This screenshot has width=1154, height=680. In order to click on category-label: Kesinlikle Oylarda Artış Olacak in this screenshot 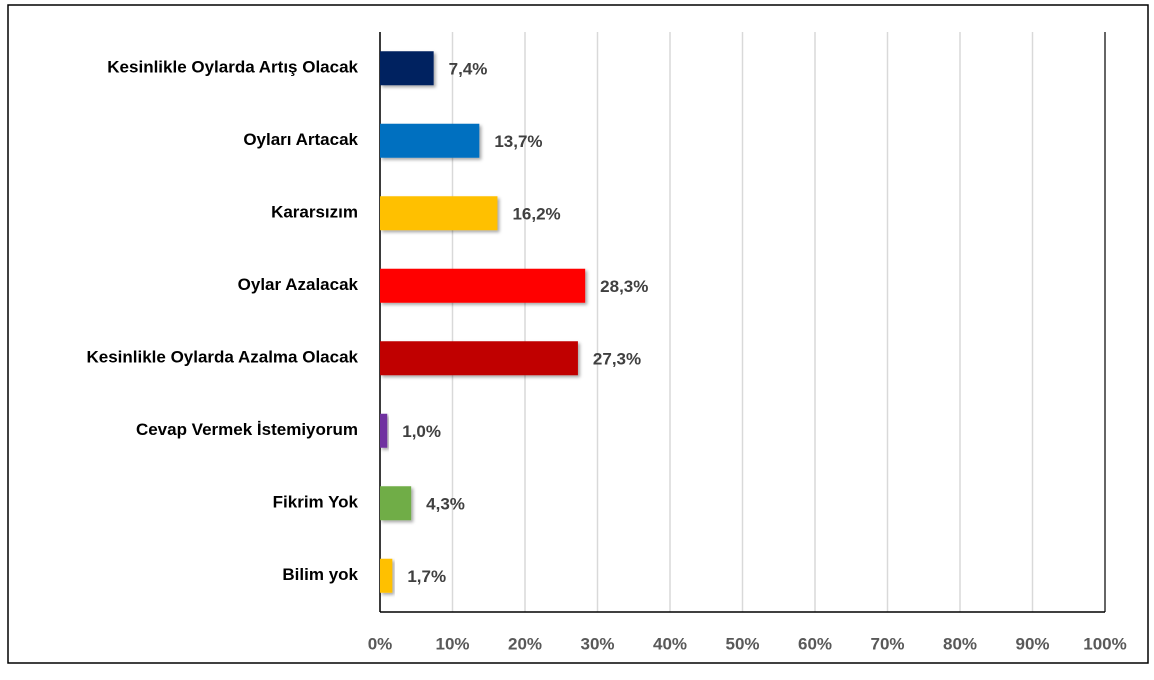, I will do `click(232, 67)`.